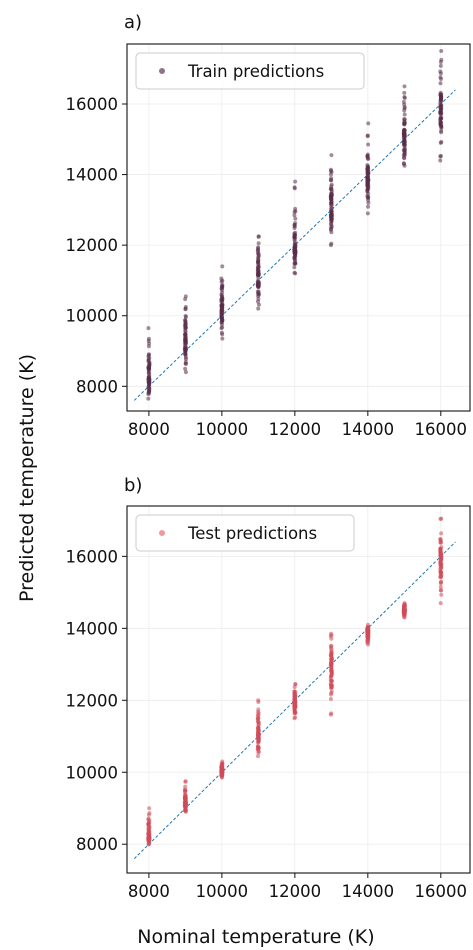 The width and height of the screenshot is (473, 950). What do you see at coordinates (222, 429) in the screenshot?
I see `x-tick-label: 10000` at bounding box center [222, 429].